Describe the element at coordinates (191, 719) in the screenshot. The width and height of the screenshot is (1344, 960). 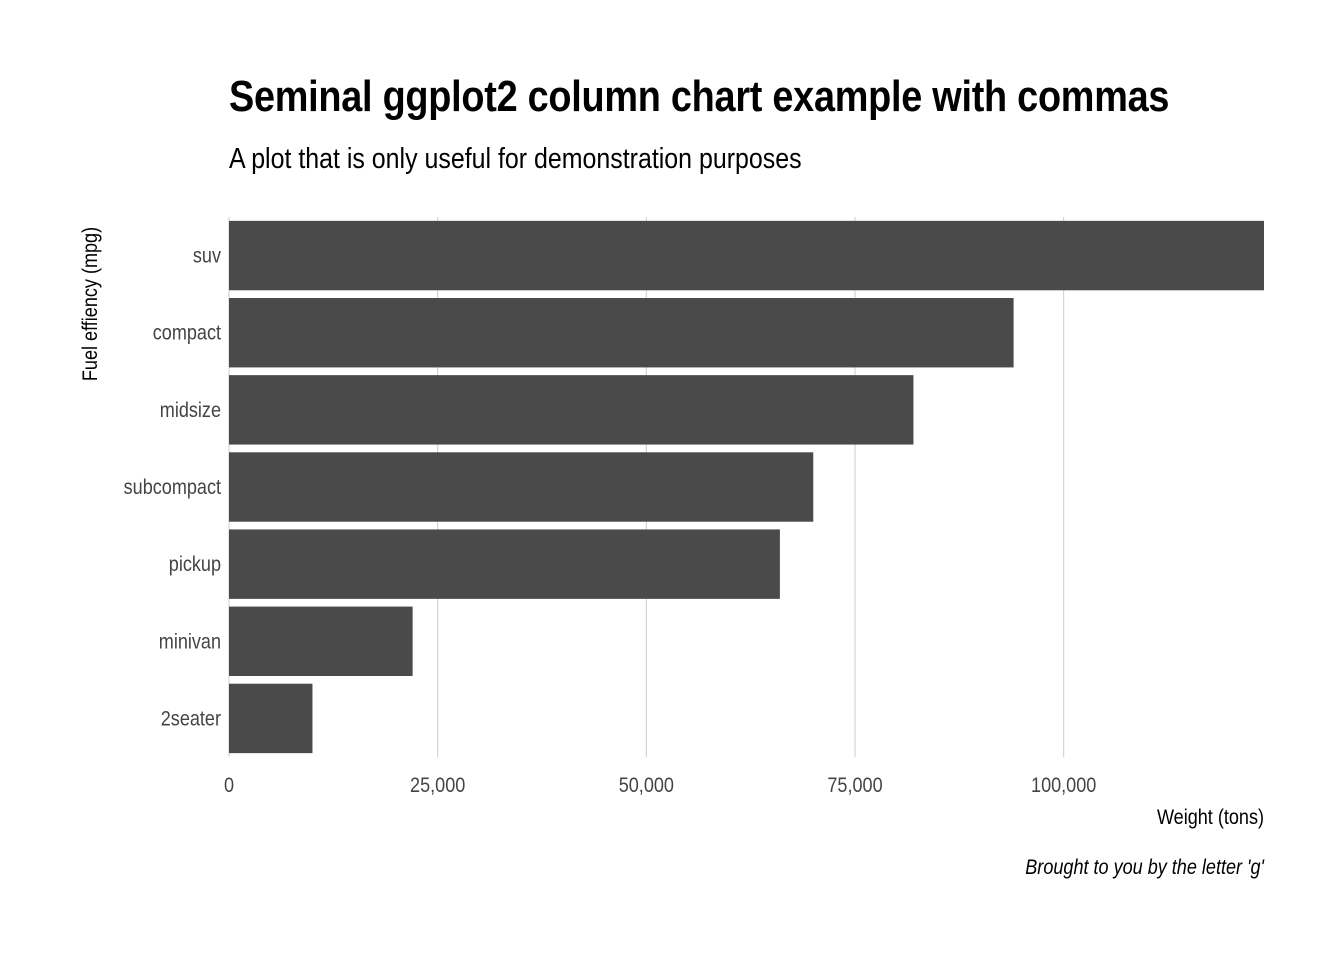
I see `y-tick-label-2seater: 2seater` at that location.